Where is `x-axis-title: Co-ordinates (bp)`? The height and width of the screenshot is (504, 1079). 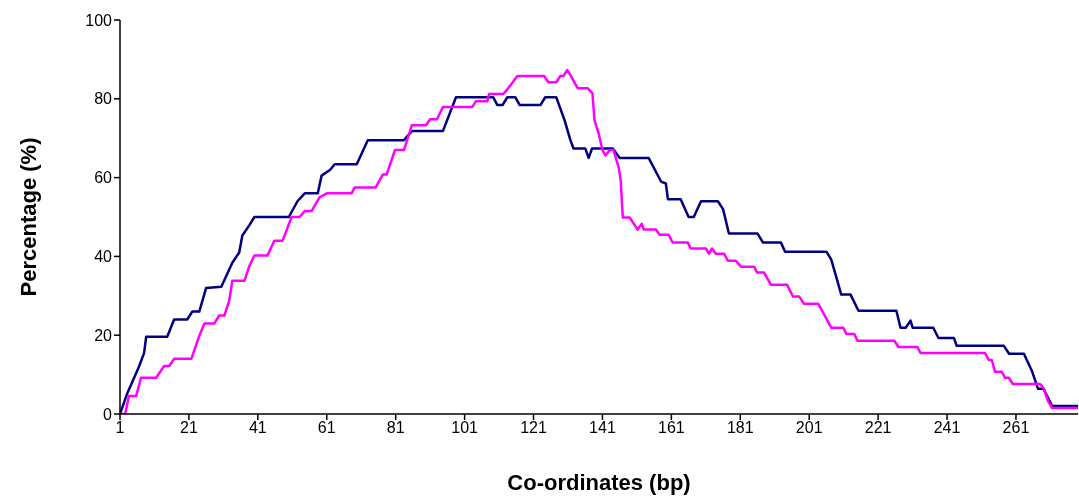 x-axis-title: Co-ordinates (bp) is located at coordinates (599, 482).